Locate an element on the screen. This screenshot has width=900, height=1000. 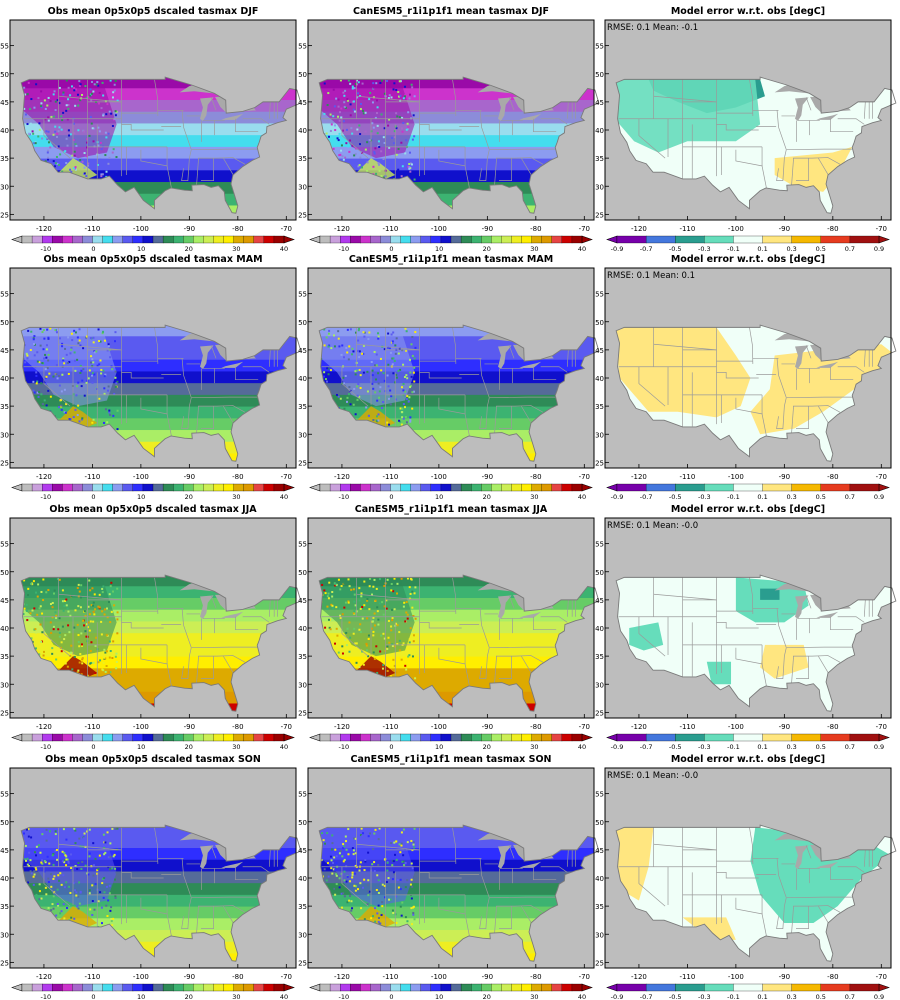
error-stats-label: RMSE: 0.1 Mean: -0.0 is located at coordinates (652, 526).